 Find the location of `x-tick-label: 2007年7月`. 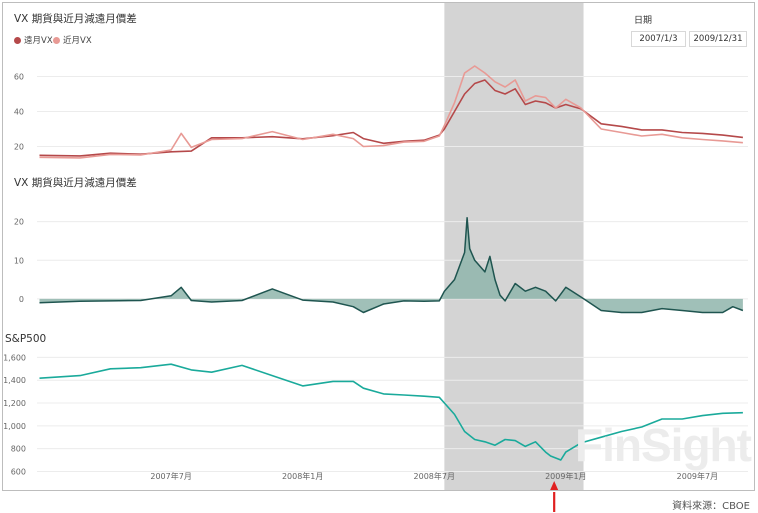

x-tick-label: 2007年7月 is located at coordinates (170, 476).